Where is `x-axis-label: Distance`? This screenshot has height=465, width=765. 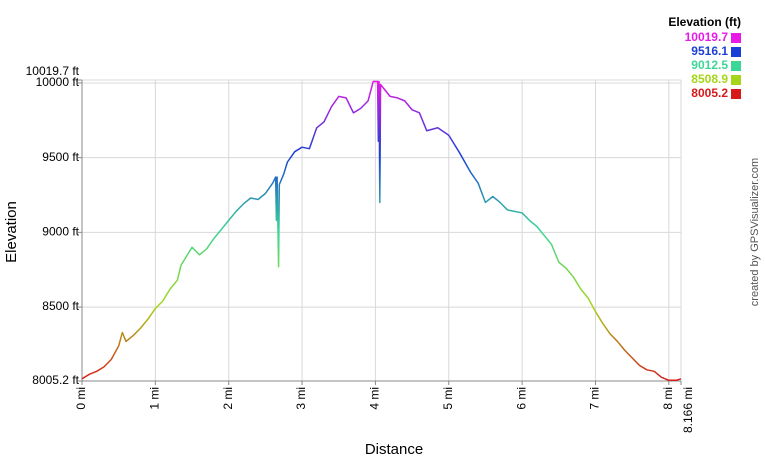
x-axis-label: Distance is located at coordinates (394, 449).